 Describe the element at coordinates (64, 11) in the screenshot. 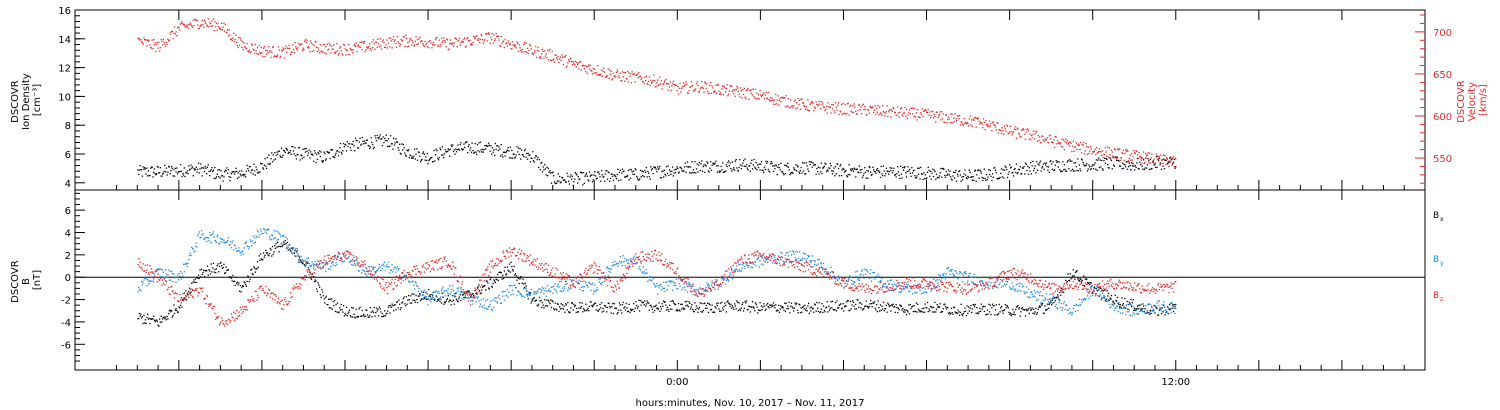

I see `density-tick-label: 16` at that location.